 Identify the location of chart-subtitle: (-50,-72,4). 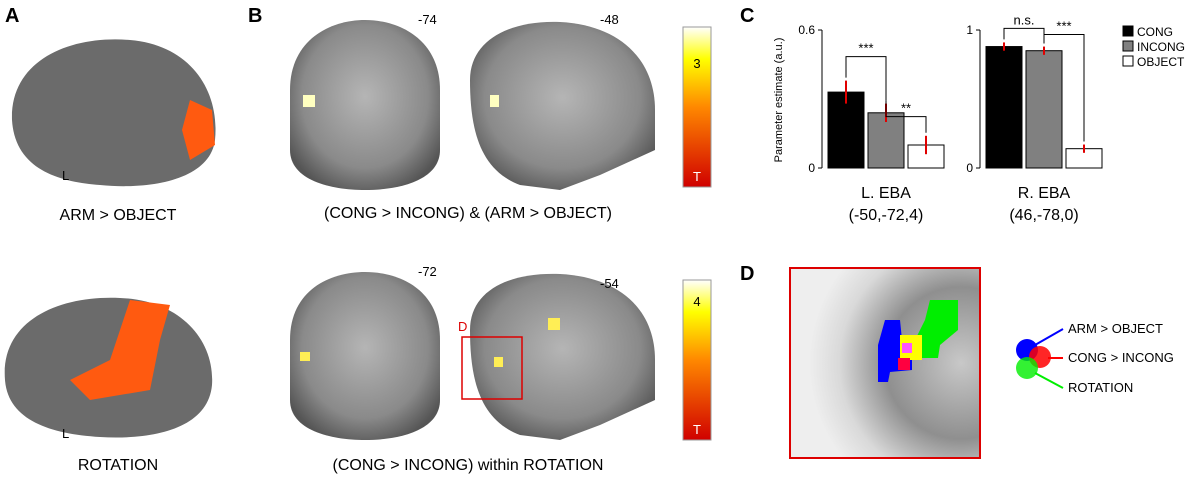
(886, 215).